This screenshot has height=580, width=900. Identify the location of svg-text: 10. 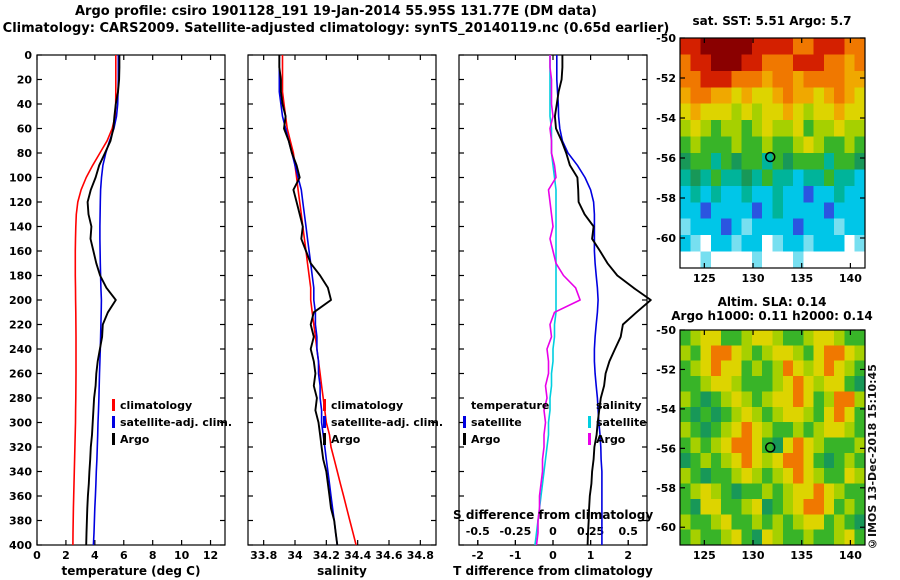
(182, 555).